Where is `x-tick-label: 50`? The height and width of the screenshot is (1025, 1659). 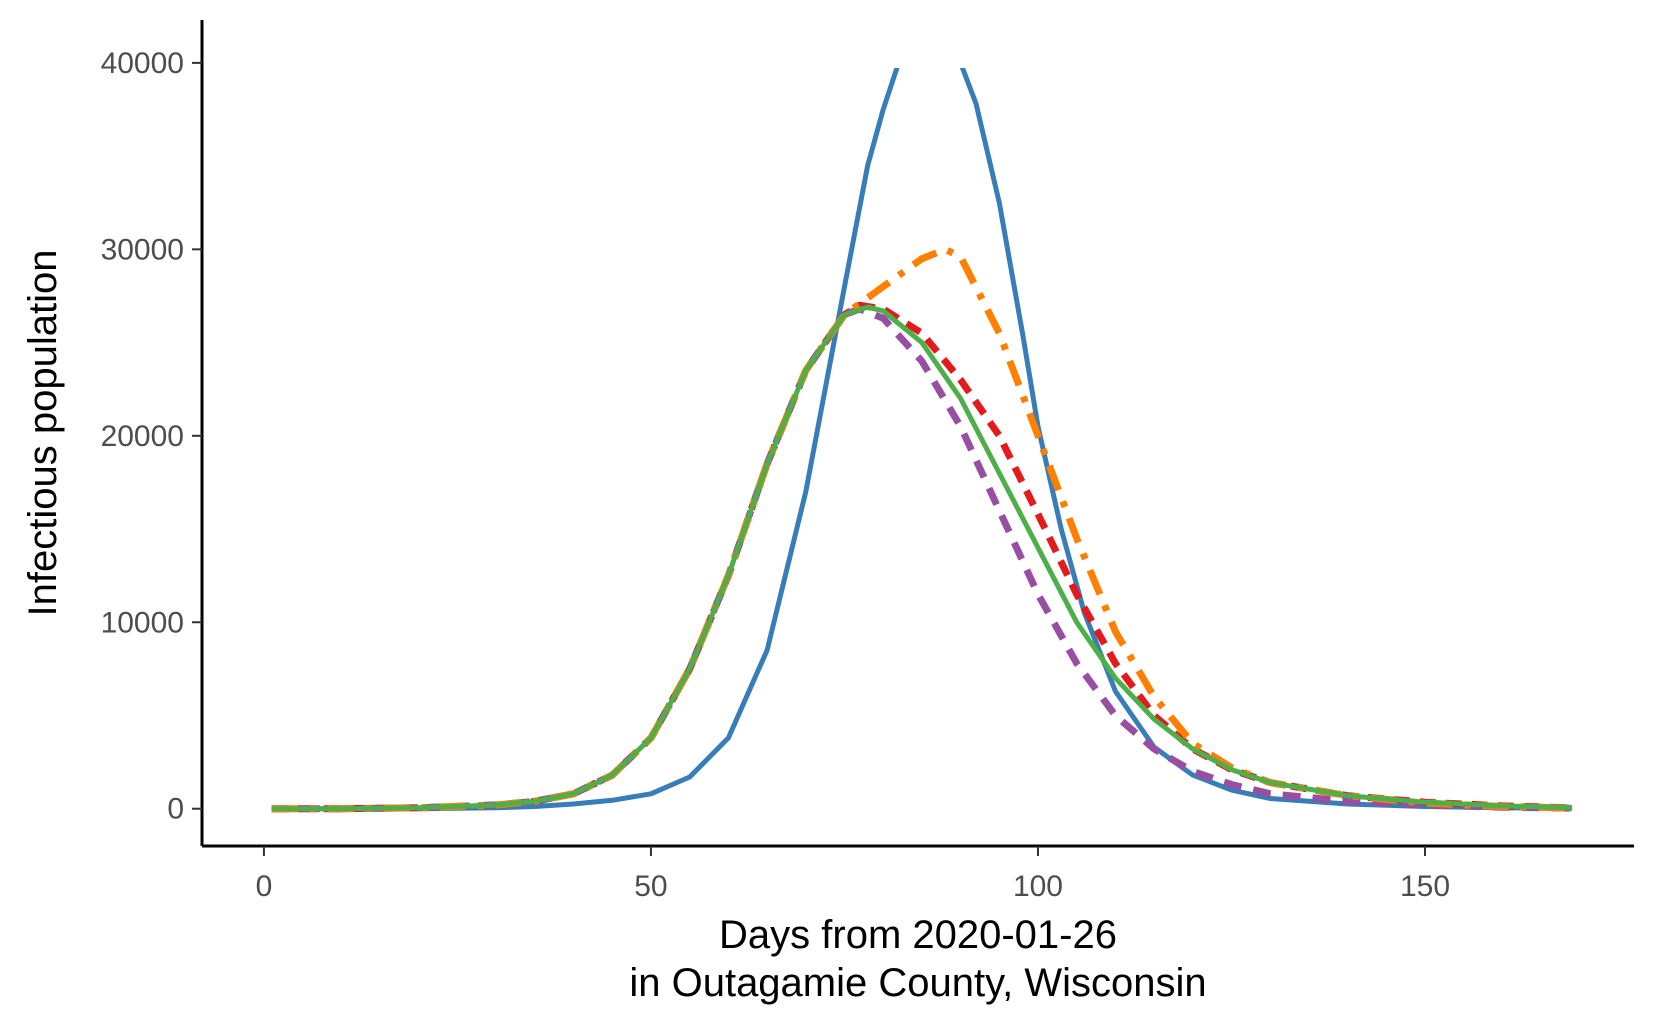
x-tick-label: 50 is located at coordinates (650, 886).